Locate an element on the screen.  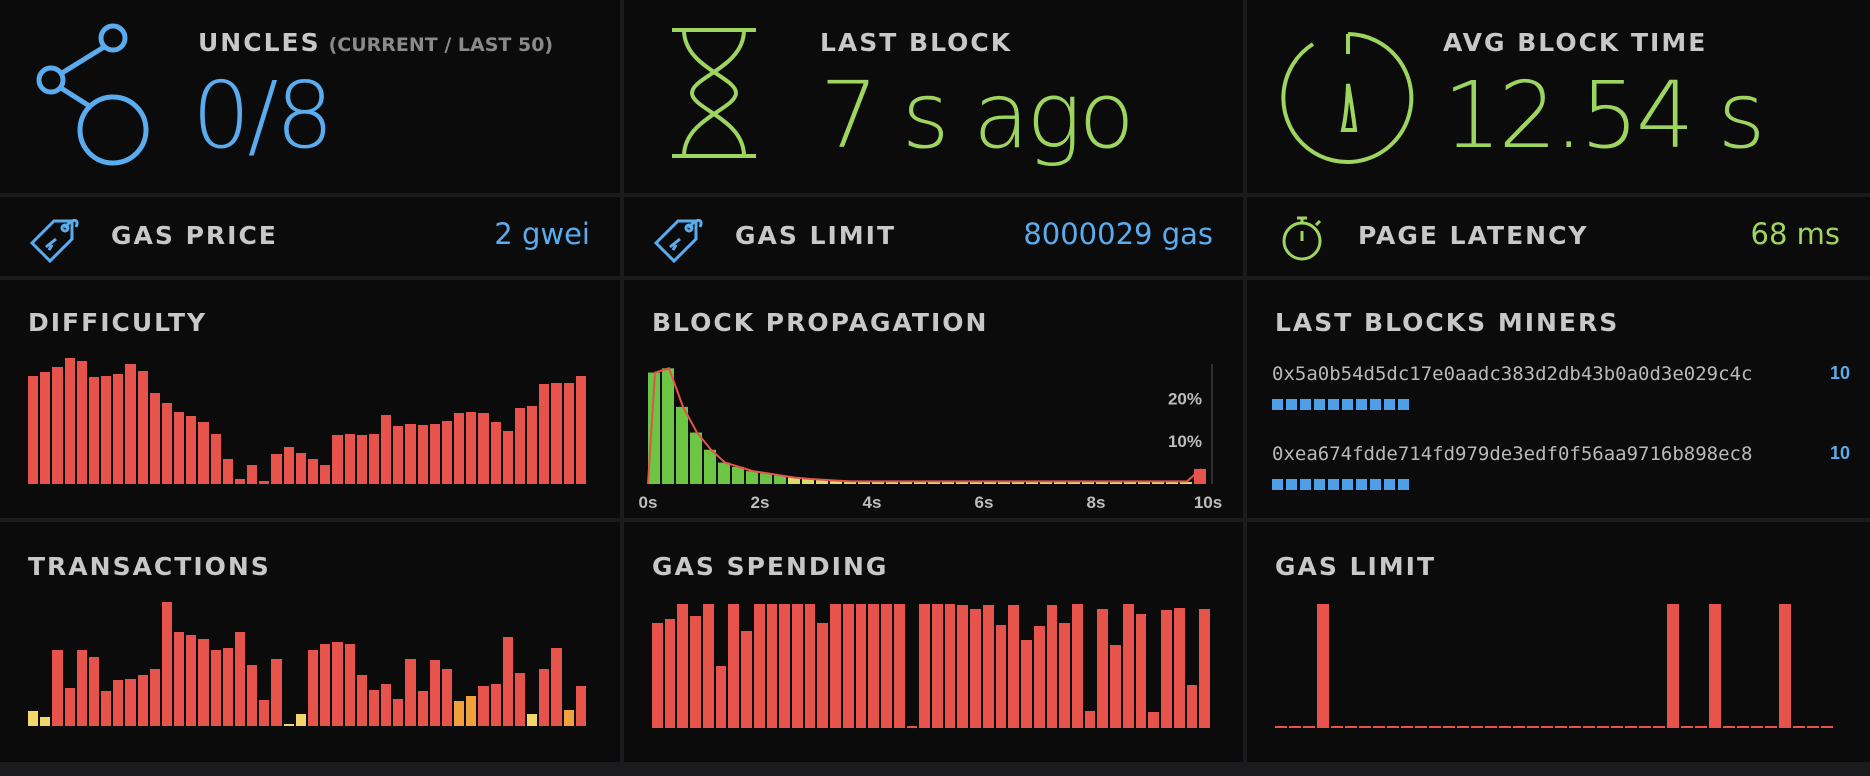
y-tick-label: 10% is located at coordinates (1185, 441).